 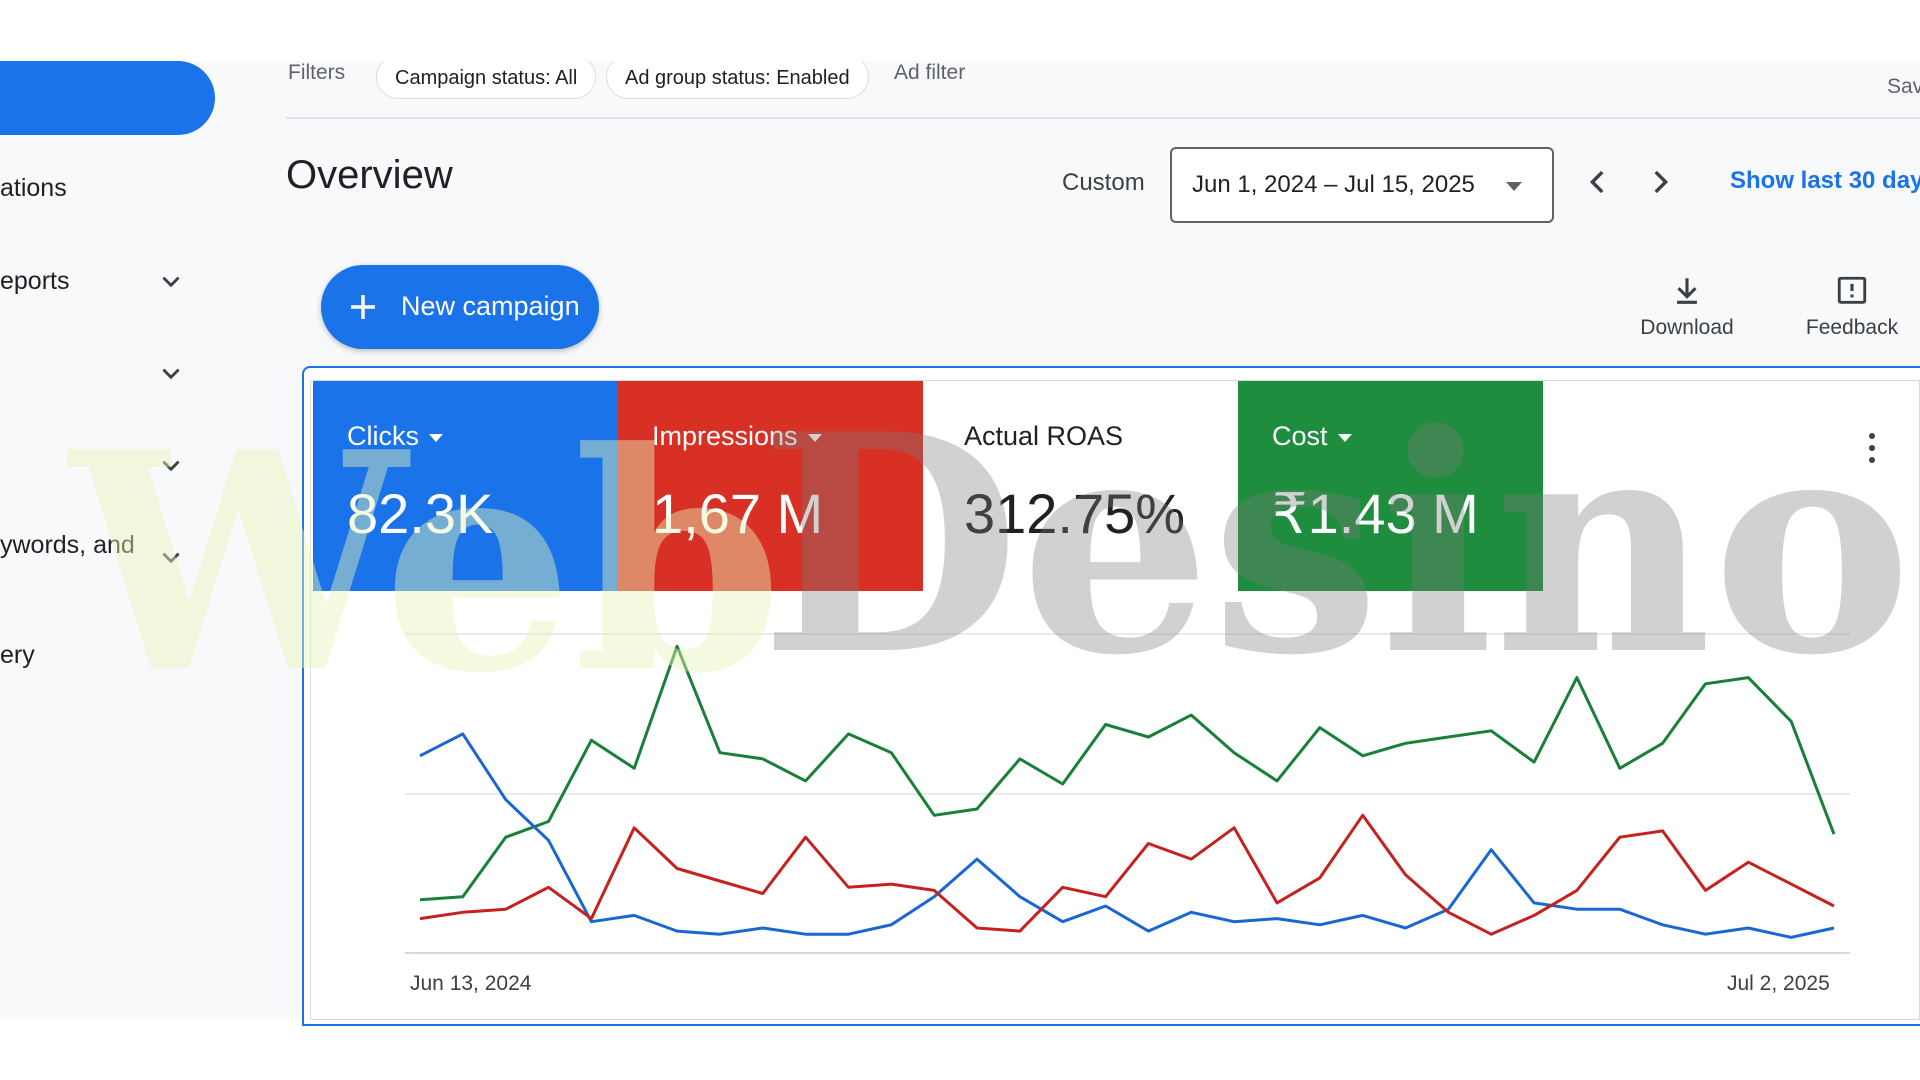 I want to click on campaign-status-chip: Campaign status: All, so click(x=486, y=80).